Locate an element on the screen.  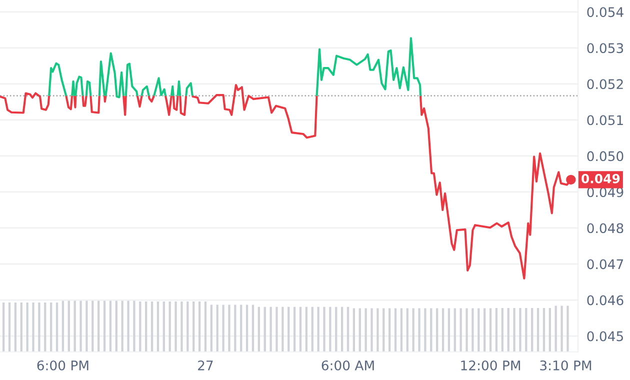
x-tick-label: 3:10 PM is located at coordinates (566, 365).